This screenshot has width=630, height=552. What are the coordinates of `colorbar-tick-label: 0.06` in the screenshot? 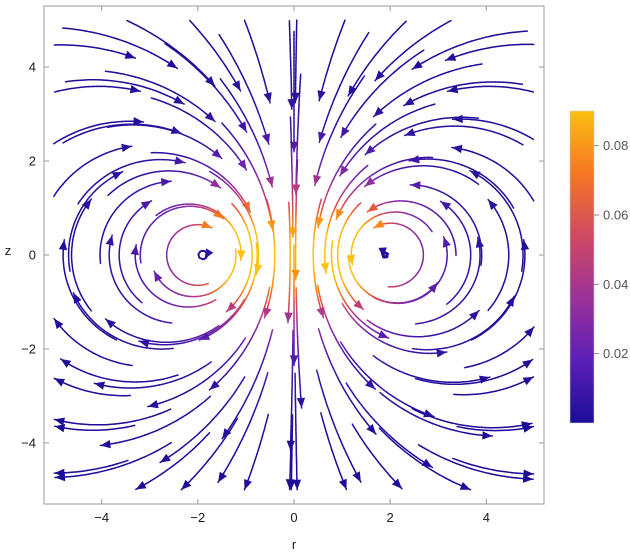 It's located at (615, 215).